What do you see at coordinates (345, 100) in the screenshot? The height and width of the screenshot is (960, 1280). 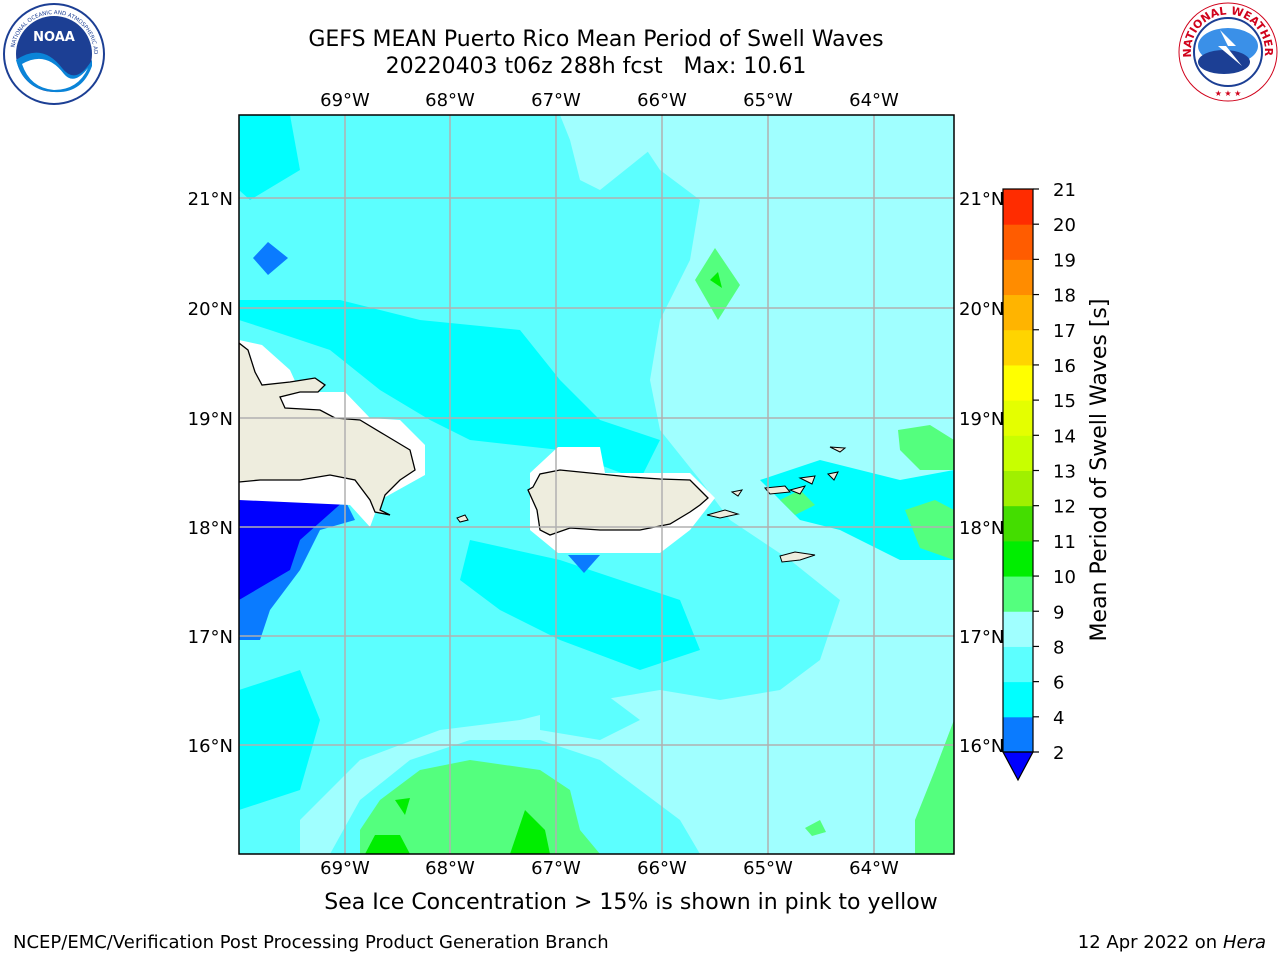 I see `lon-label-top: 69°W` at bounding box center [345, 100].